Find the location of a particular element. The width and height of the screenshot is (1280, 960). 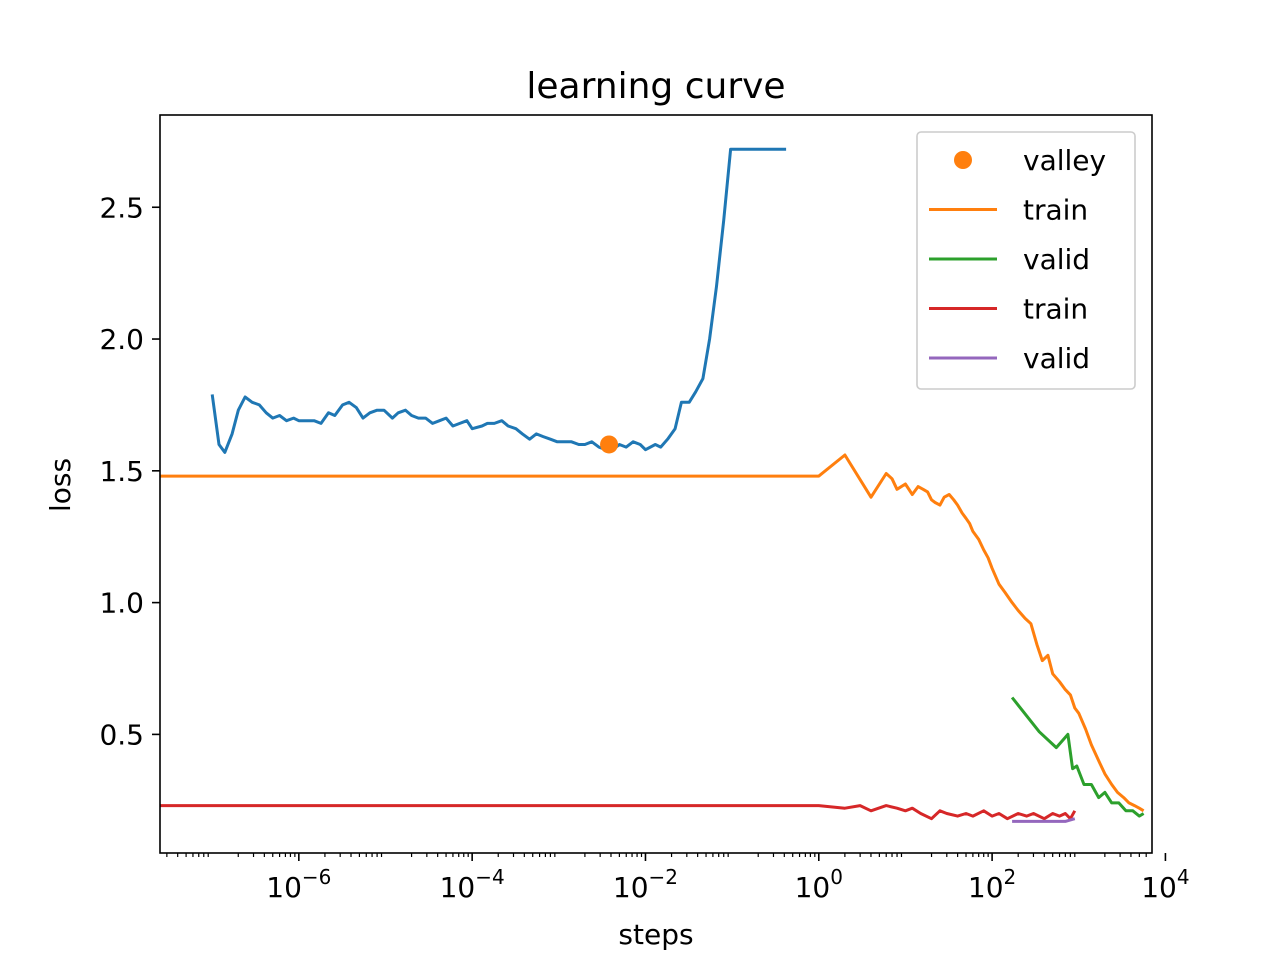

y-axis-ticks: 0.5 1.0 1.5 2.0 2.5 is located at coordinates (129, 471).